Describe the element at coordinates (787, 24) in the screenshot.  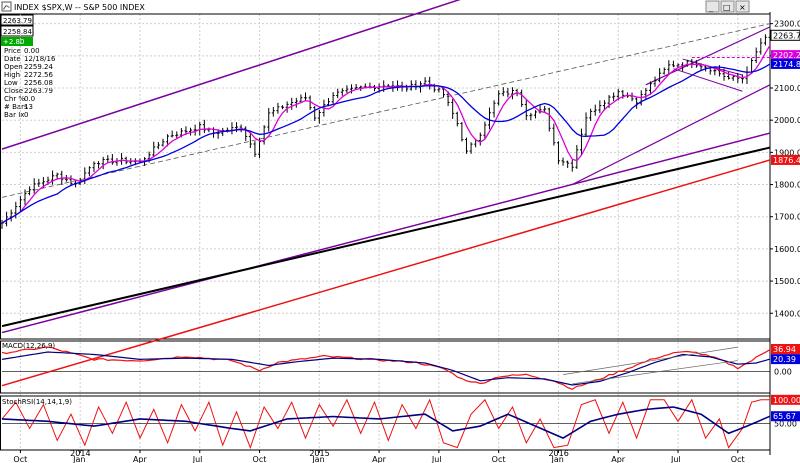
I see `price-ytick-label: 2300.00` at that location.